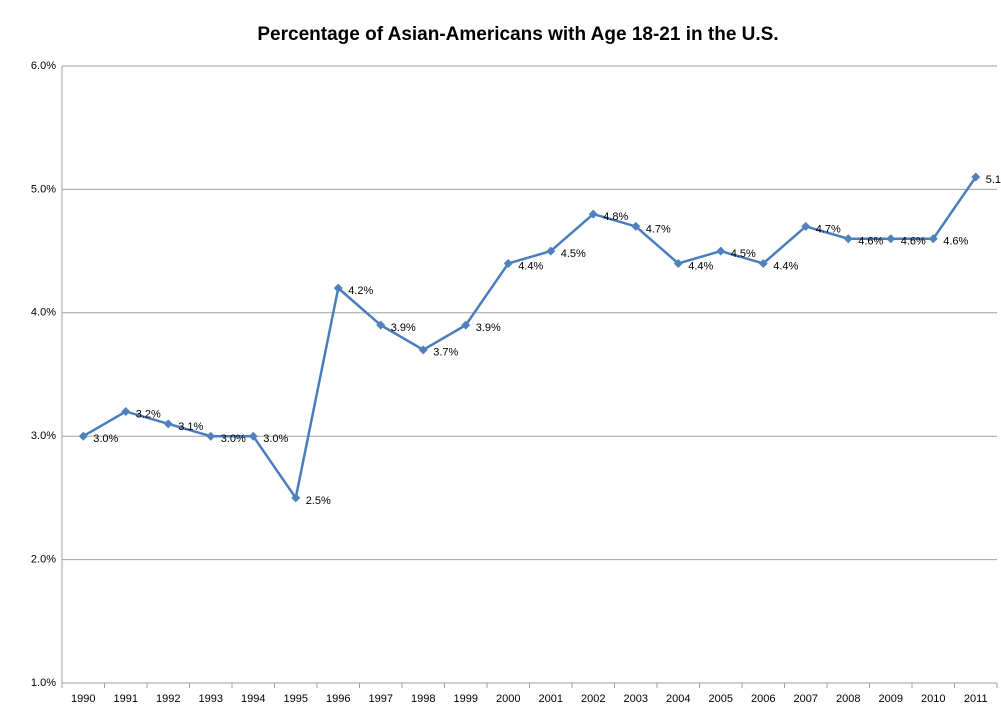  I want to click on x-tick-label: 1993, so click(211, 699).